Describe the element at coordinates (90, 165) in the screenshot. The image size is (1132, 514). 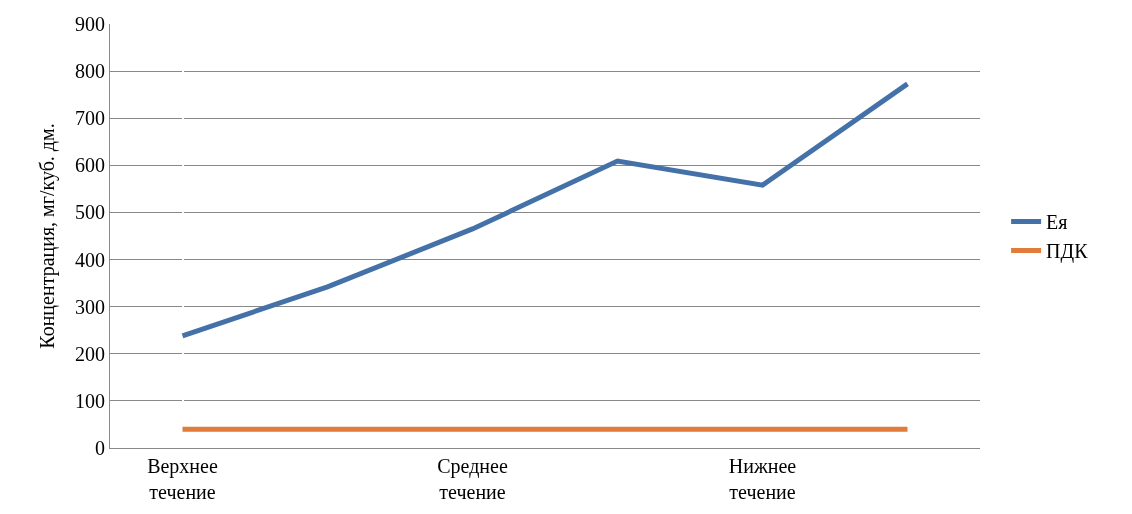
I see `y-tick-label: 600` at that location.